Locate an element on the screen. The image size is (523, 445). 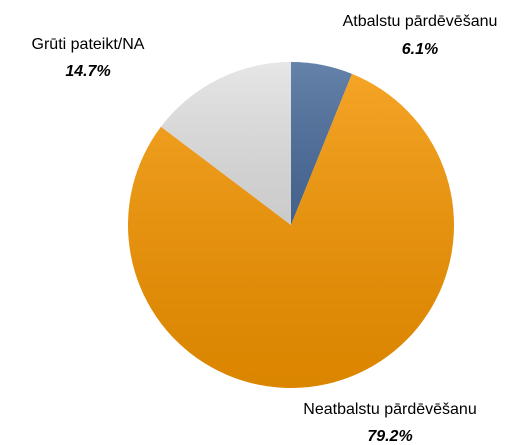
slice-label: Grūti pateikt/NA is located at coordinates (88, 44).